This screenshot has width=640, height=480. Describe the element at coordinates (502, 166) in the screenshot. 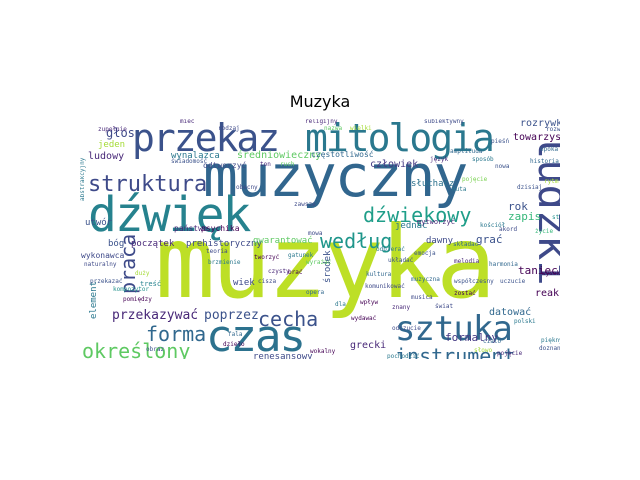

I see `word: nowa` at that location.